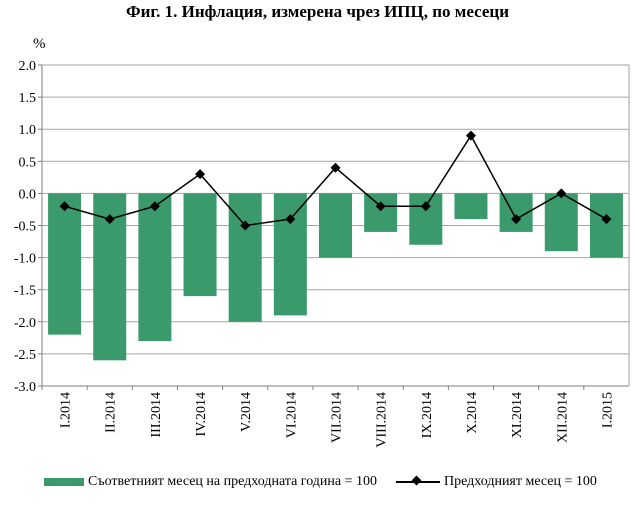  I want to click on legend-line-swatch, so click(418, 482).